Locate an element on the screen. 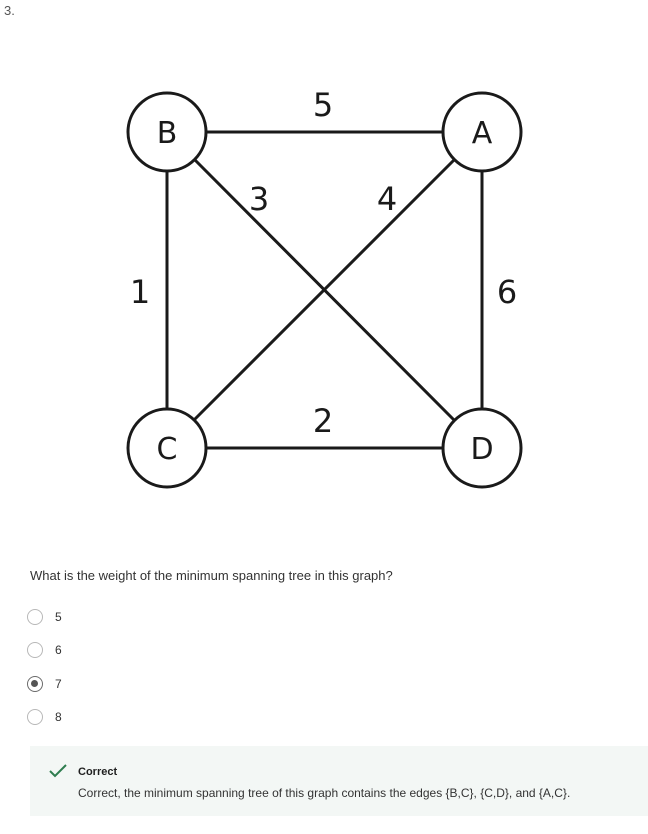  weight-c-d: 2 is located at coordinates (323, 421).